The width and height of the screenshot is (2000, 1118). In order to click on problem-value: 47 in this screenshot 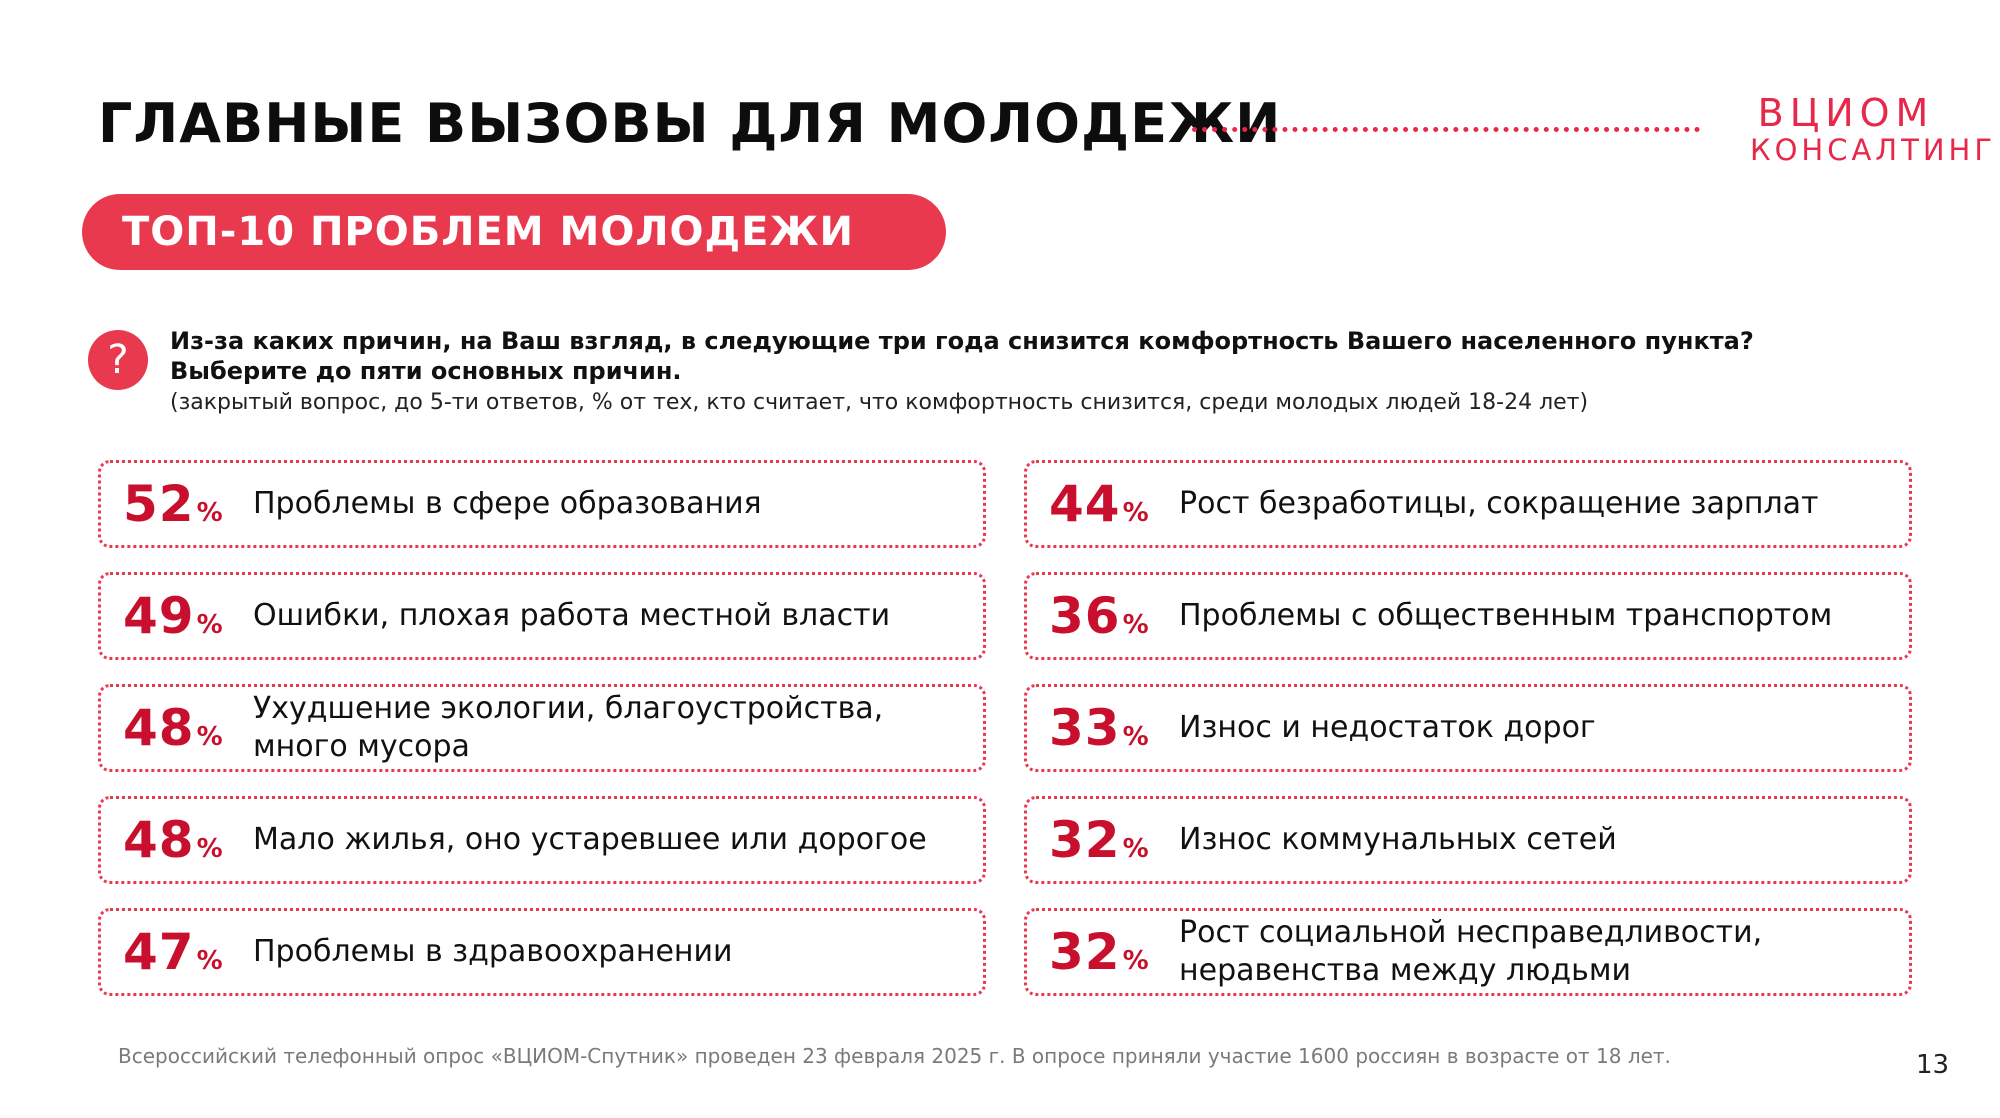, I will do `click(159, 952)`.